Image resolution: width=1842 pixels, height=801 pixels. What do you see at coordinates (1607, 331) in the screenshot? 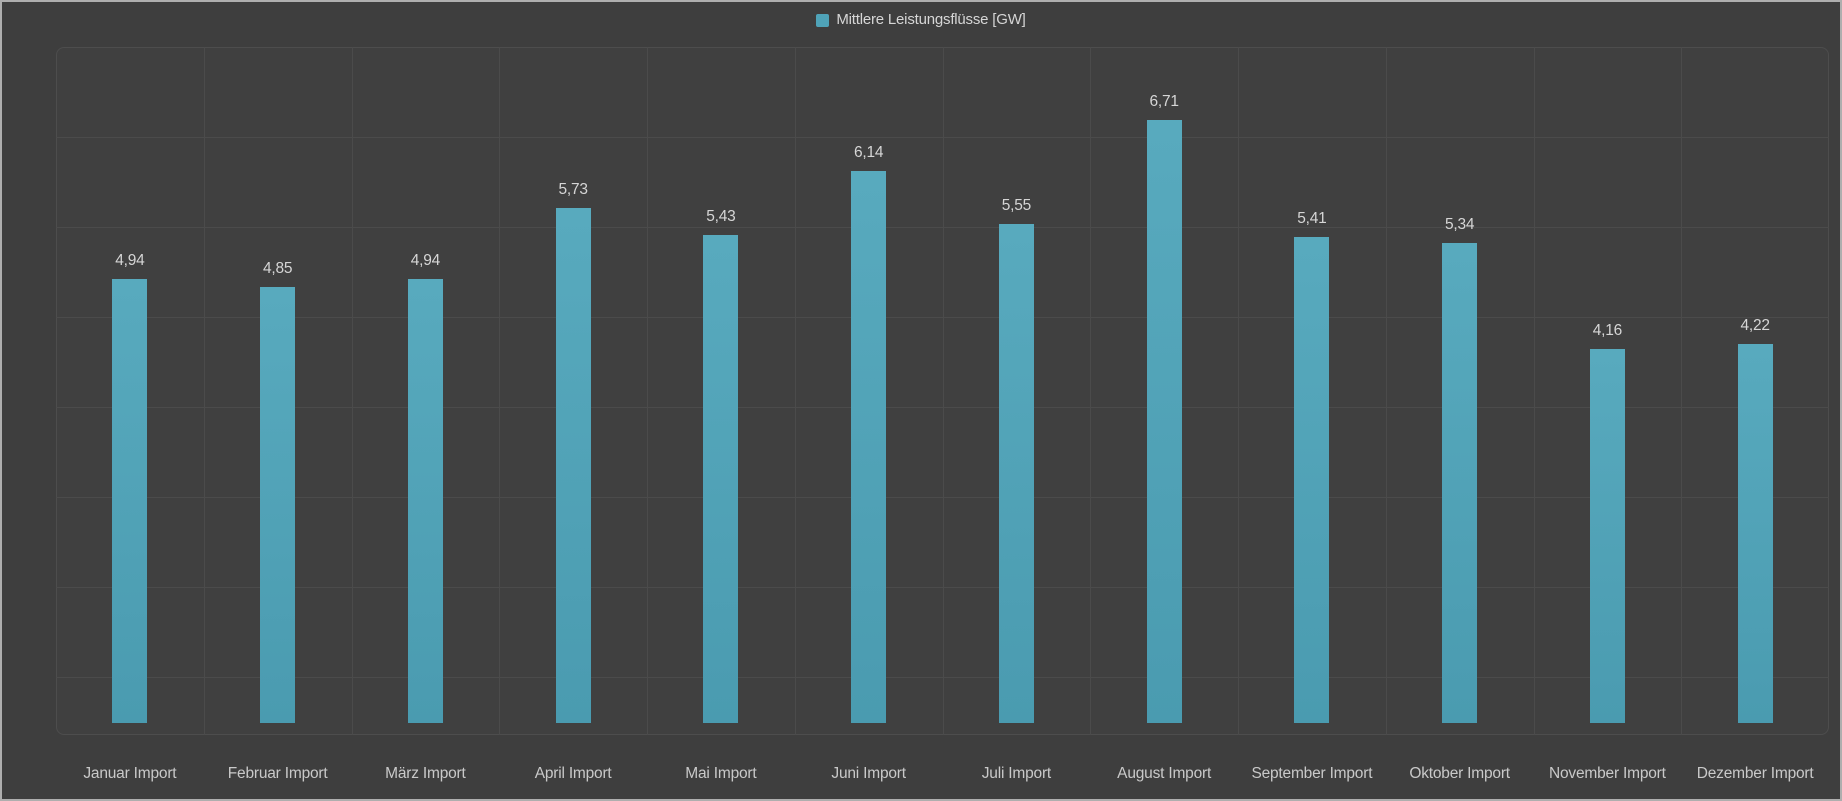
I see `bar-value-label: 4,16` at bounding box center [1607, 331].